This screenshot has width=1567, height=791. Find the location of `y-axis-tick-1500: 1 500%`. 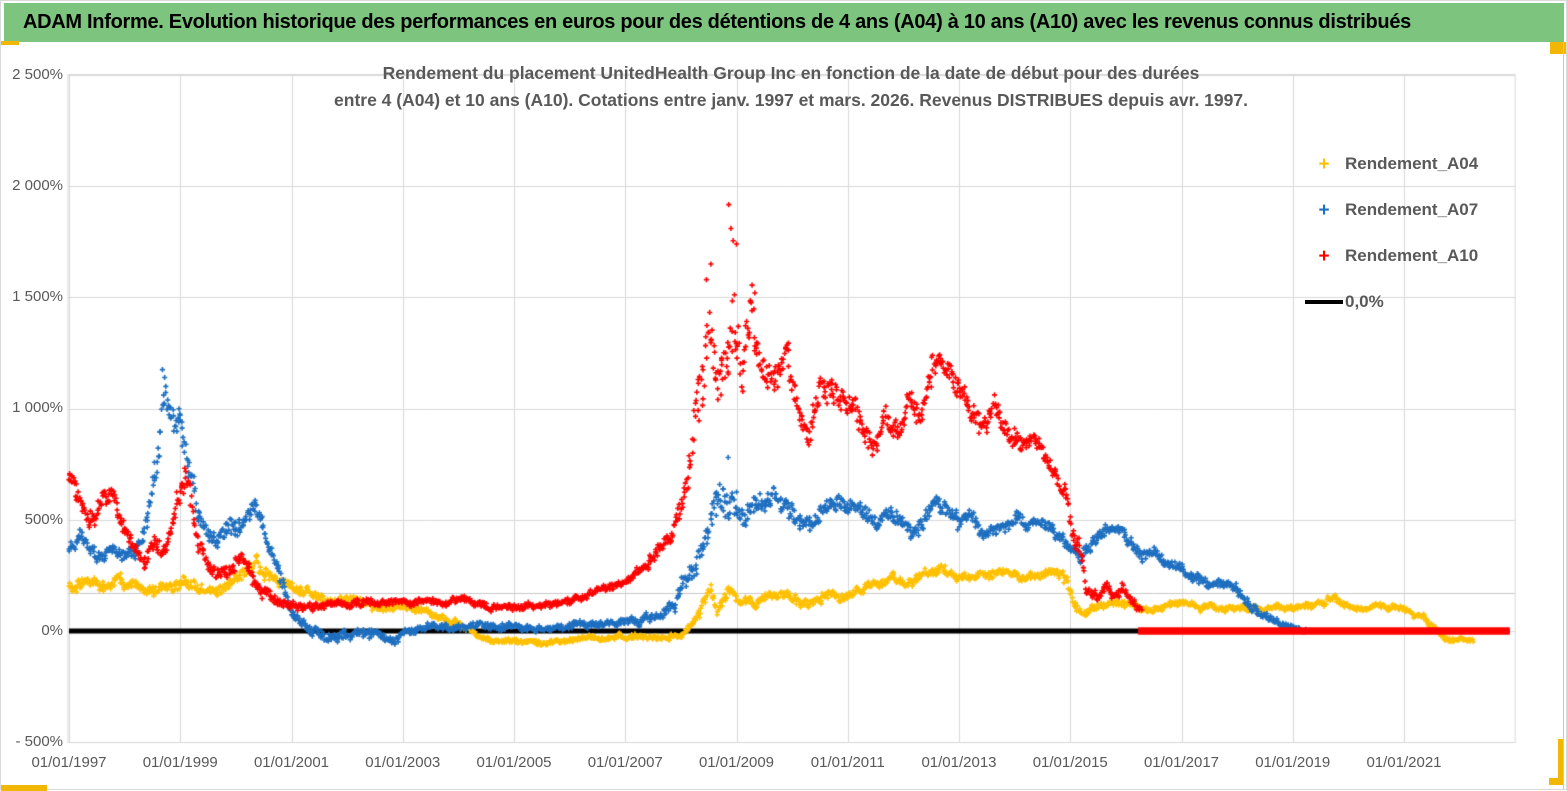

y-axis-tick-1500: 1 500% is located at coordinates (37, 297).